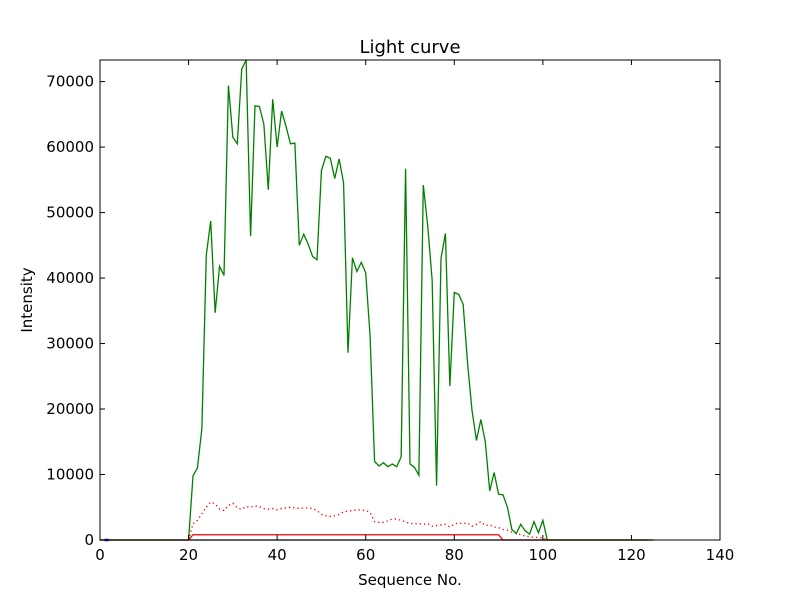  What do you see at coordinates (70, 475) in the screenshot?
I see `y-tick-label: 10000` at bounding box center [70, 475].